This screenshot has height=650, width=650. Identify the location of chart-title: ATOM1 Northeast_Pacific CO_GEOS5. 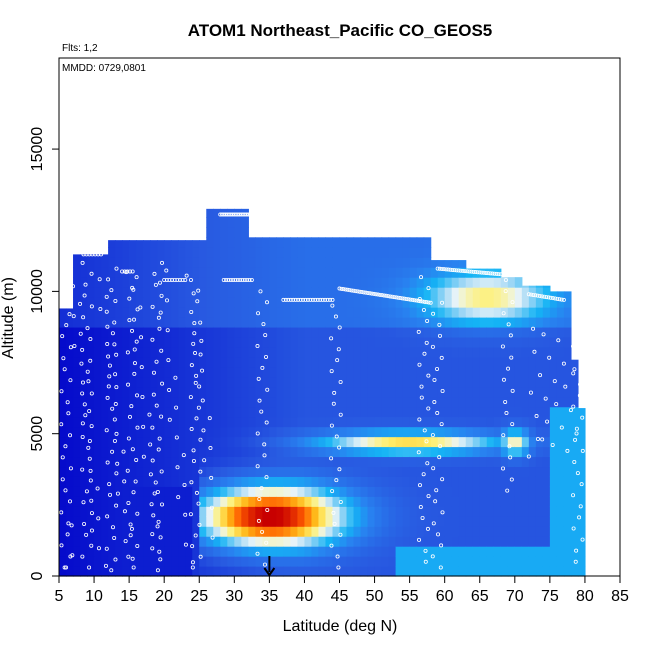
(340, 30).